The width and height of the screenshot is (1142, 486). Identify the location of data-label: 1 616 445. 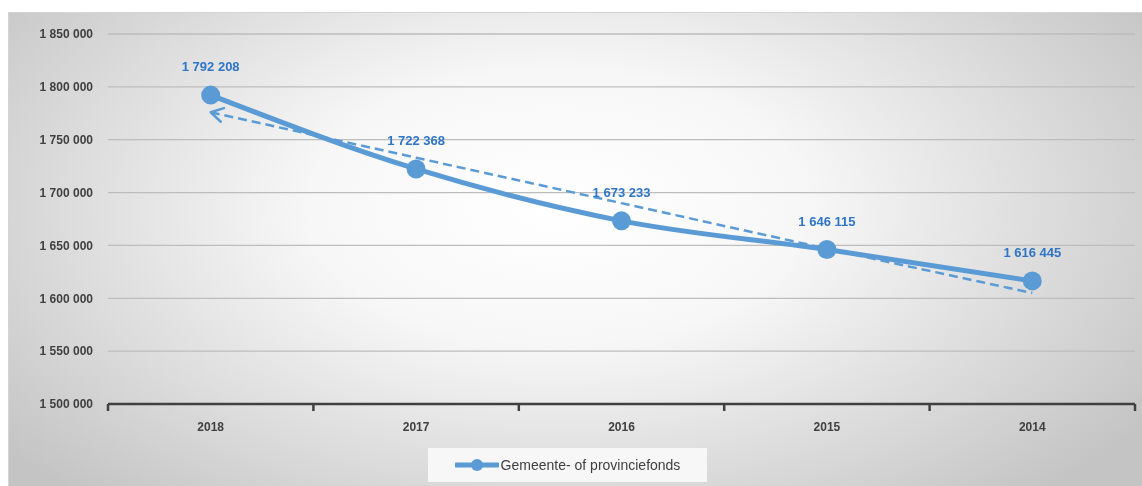
(1032, 252).